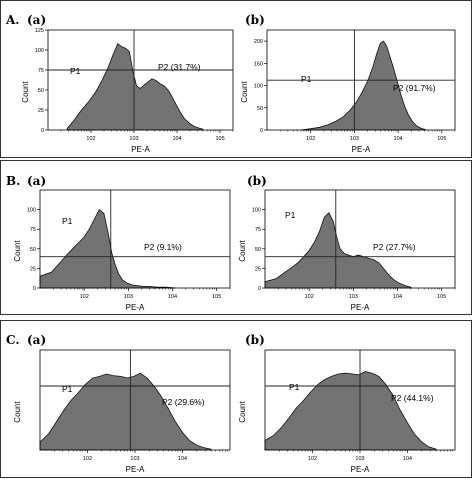  What do you see at coordinates (179, 67) in the screenshot?
I see `gate-label-p2: P2 (31.7%)` at bounding box center [179, 67].